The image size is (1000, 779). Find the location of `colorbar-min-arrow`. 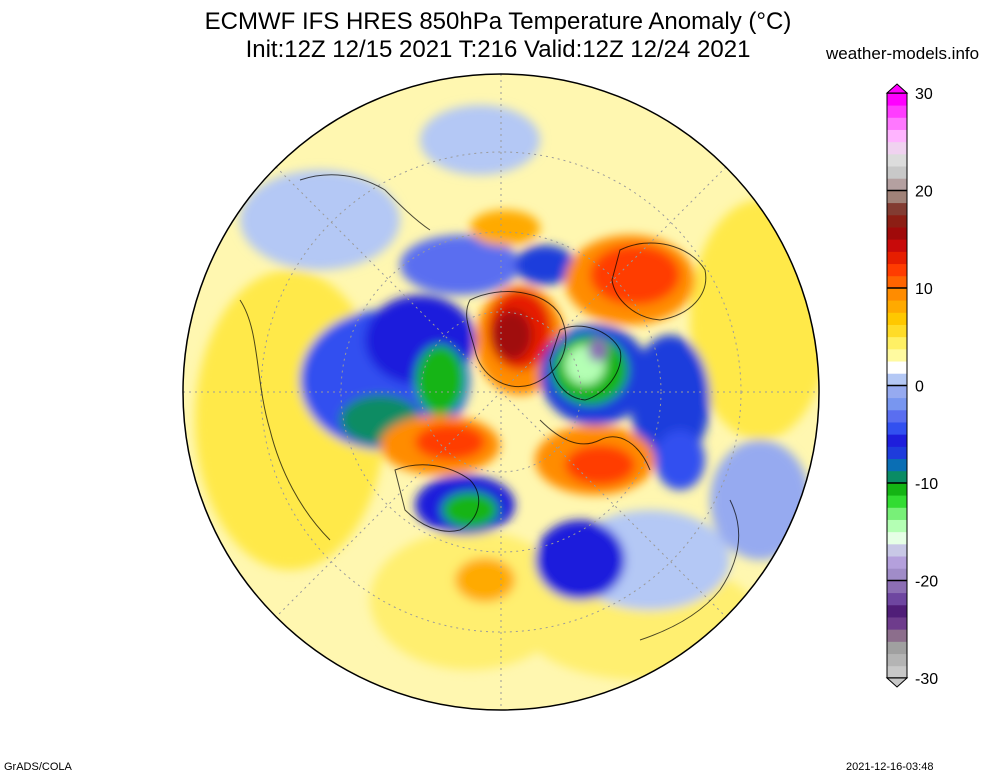

colorbar-min-arrow is located at coordinates (897, 682).